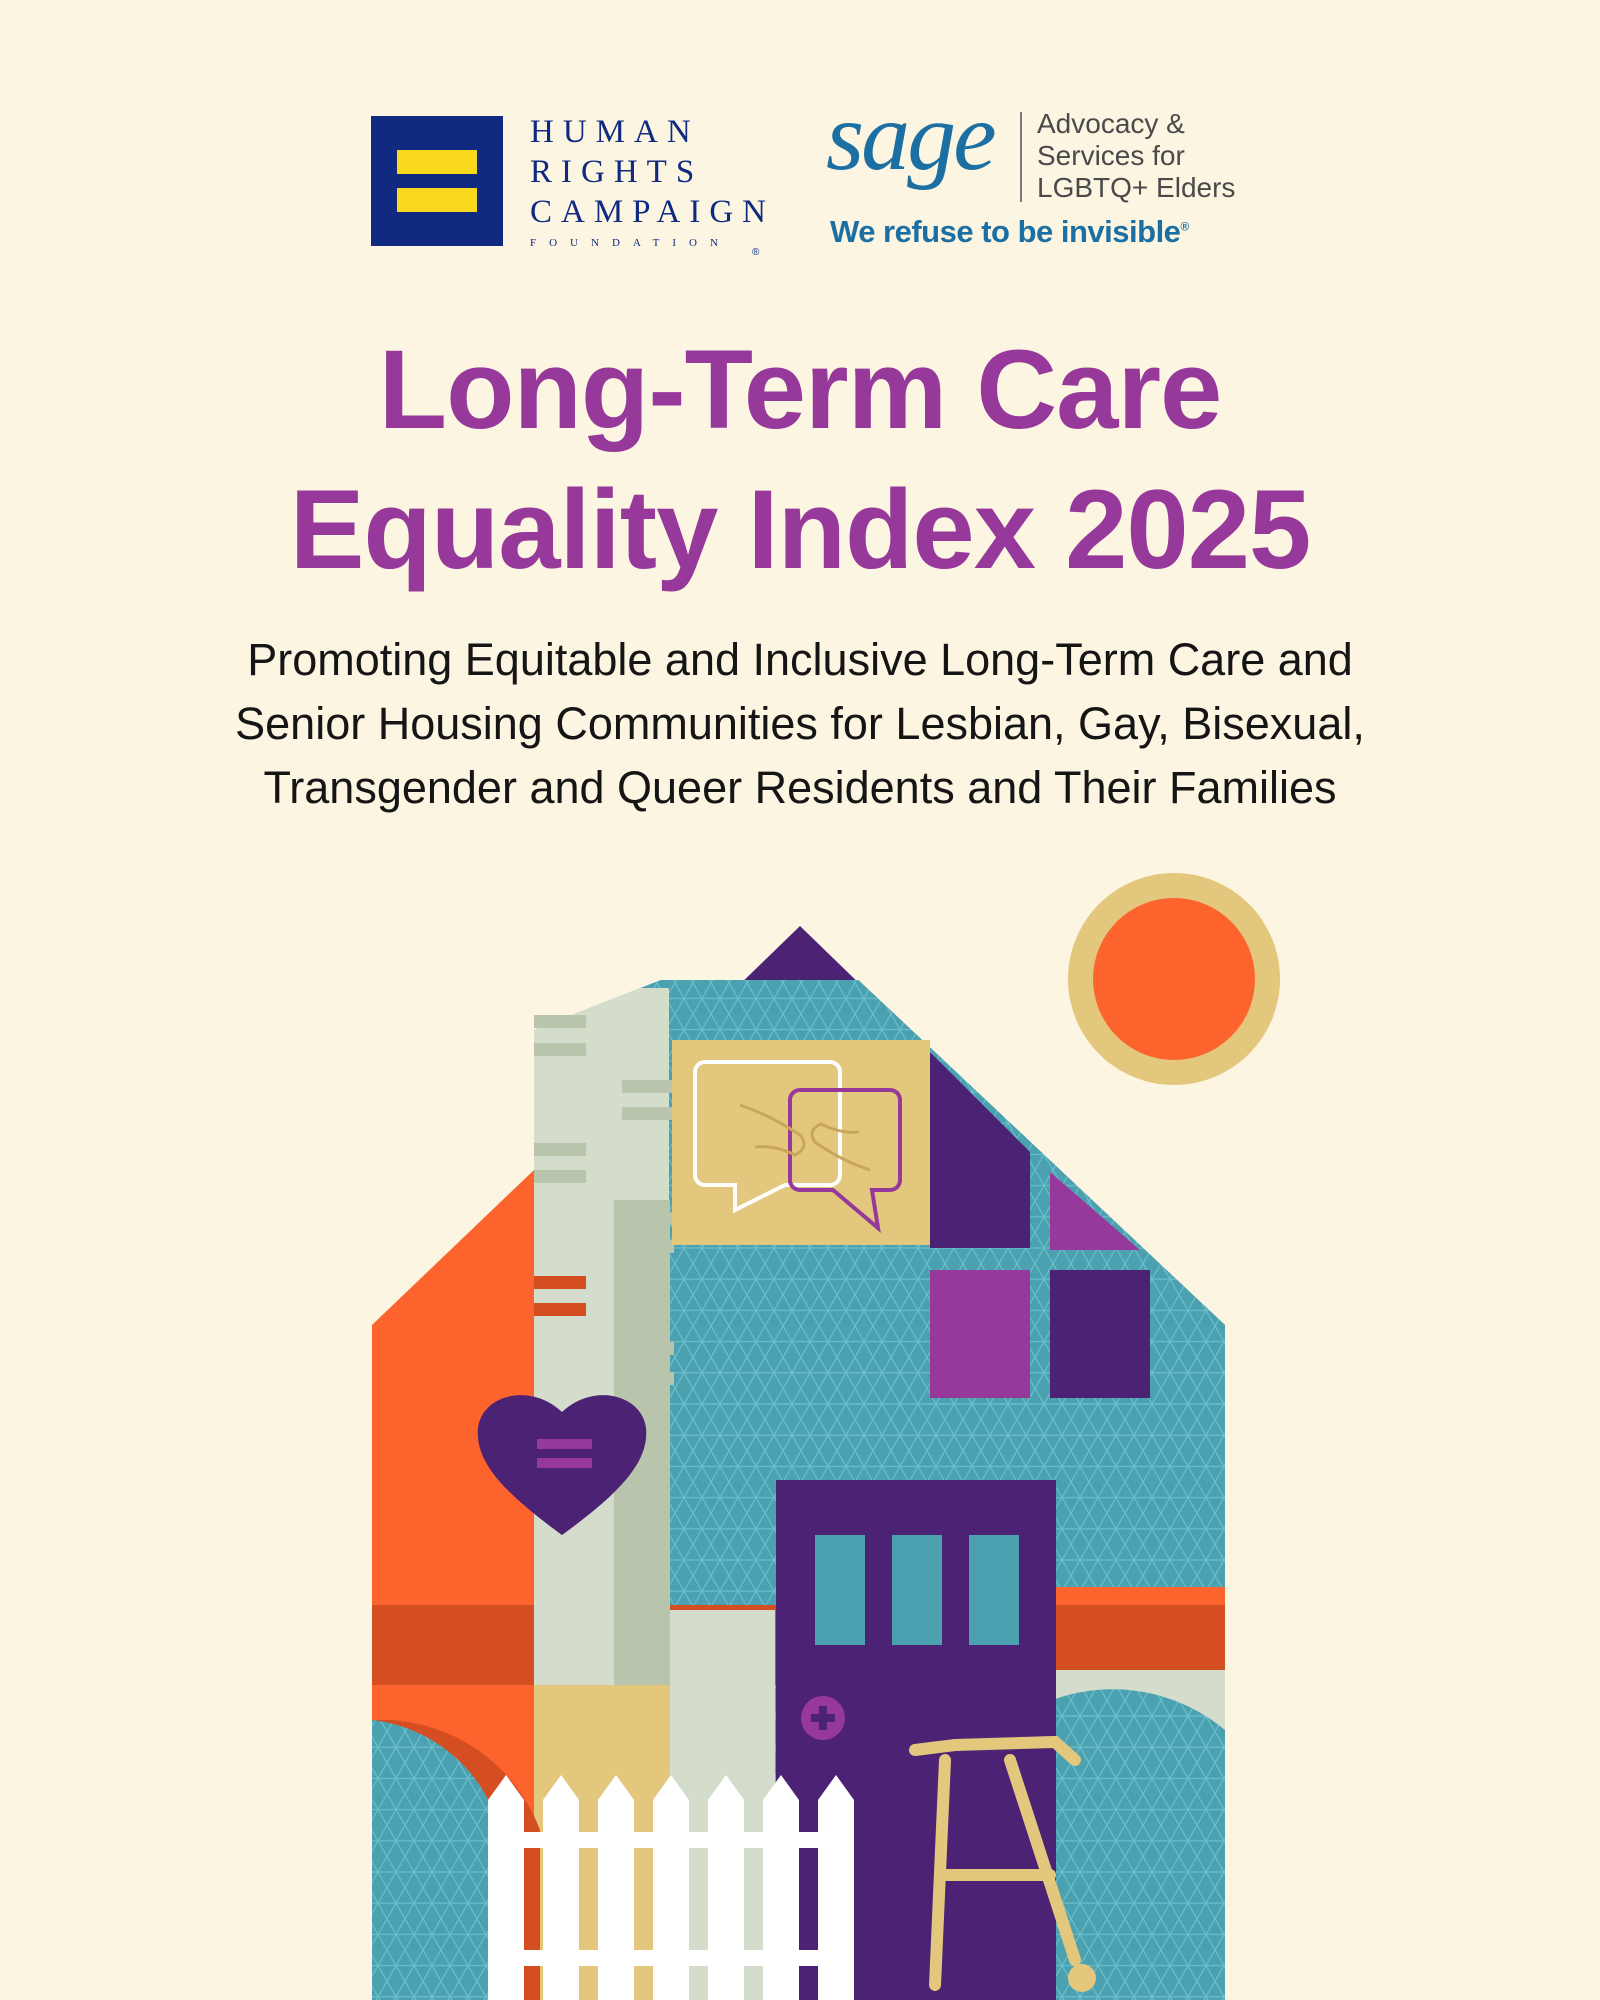 This screenshot has width=1600, height=2000. Describe the element at coordinates (800, 959) in the screenshot. I see `roof-peak` at that location.